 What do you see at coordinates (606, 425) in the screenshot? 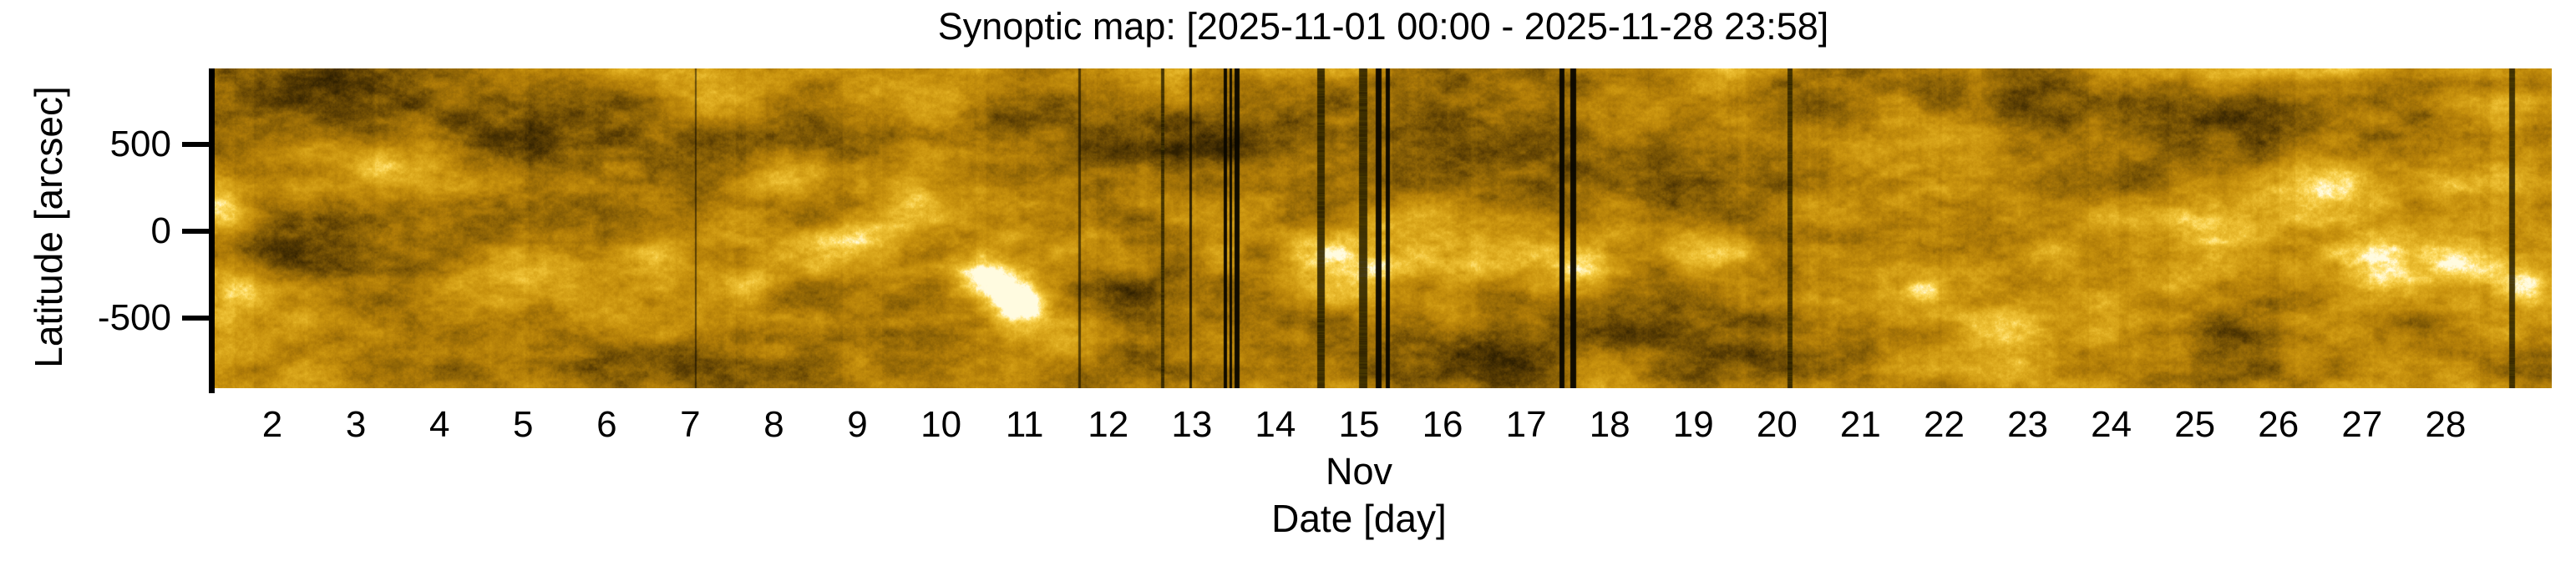
I see `x-tick-label: 6` at bounding box center [606, 425].